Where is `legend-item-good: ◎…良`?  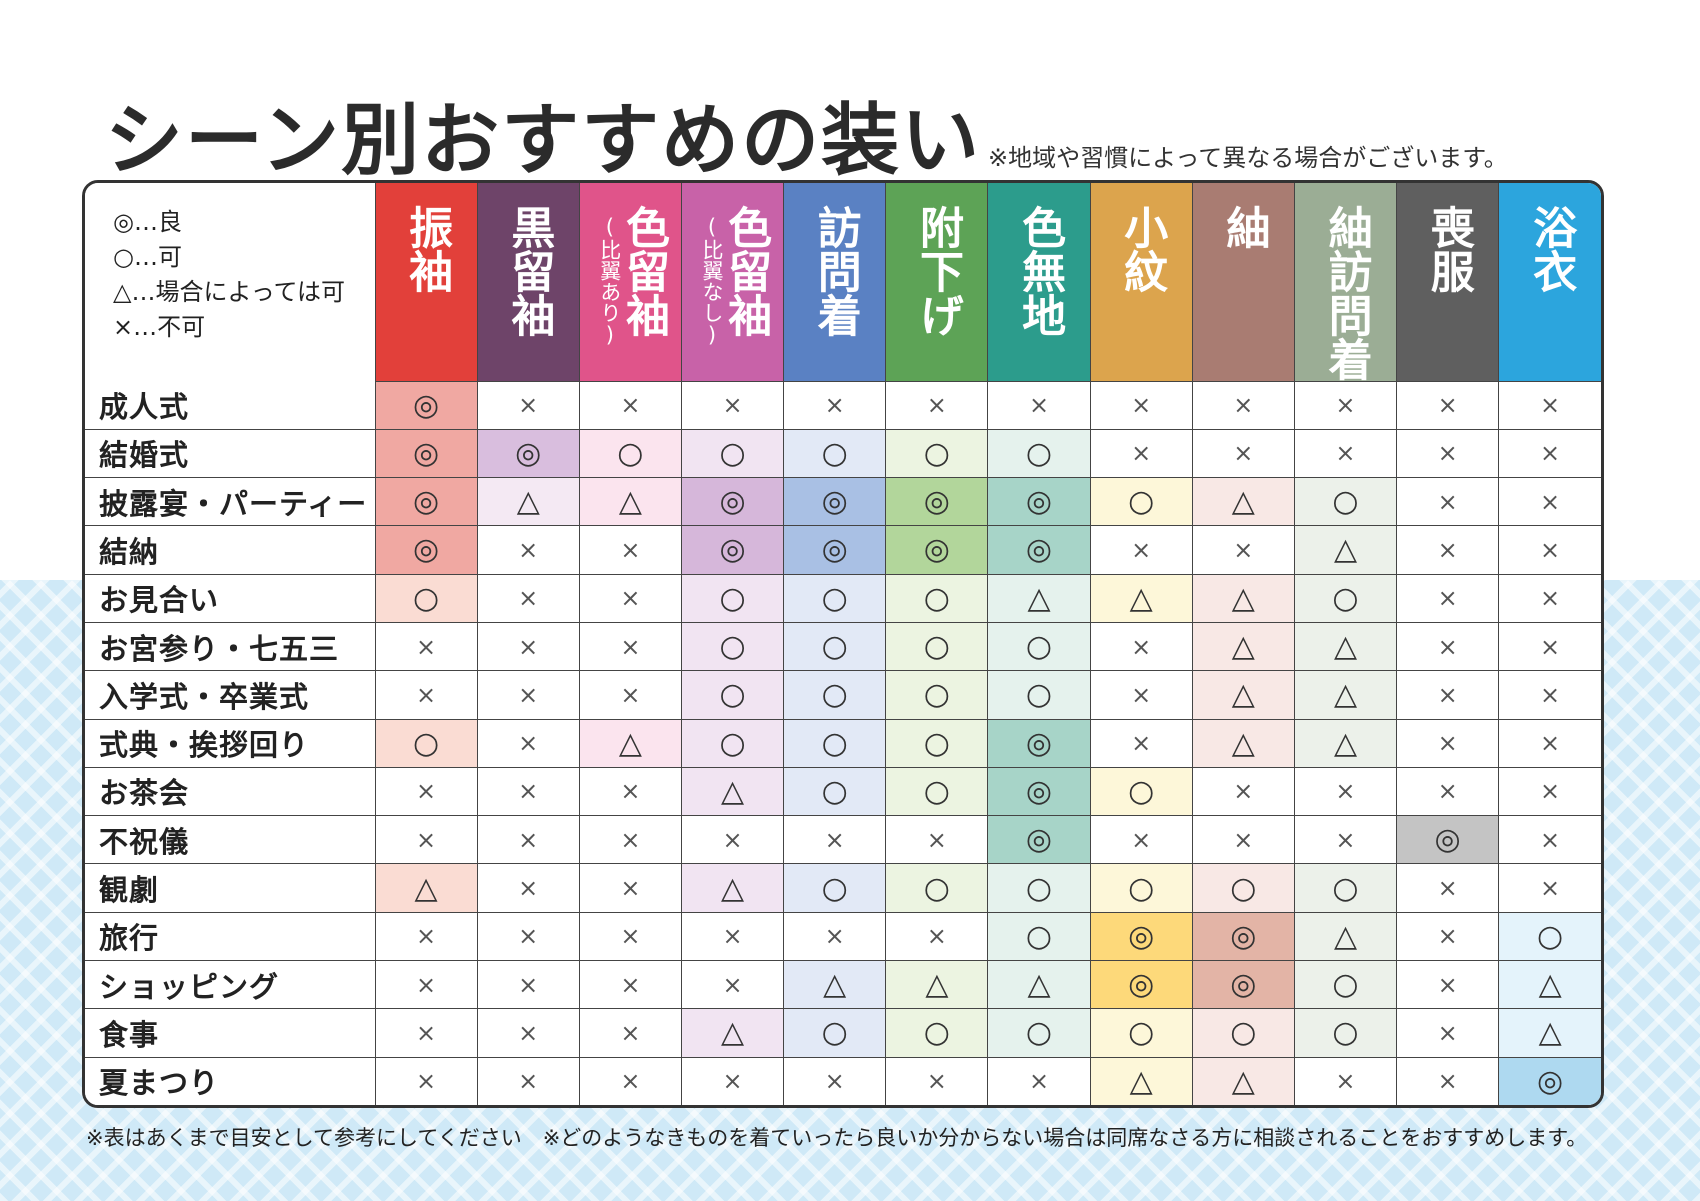 legend-item-good: ◎…良 is located at coordinates (147, 222).